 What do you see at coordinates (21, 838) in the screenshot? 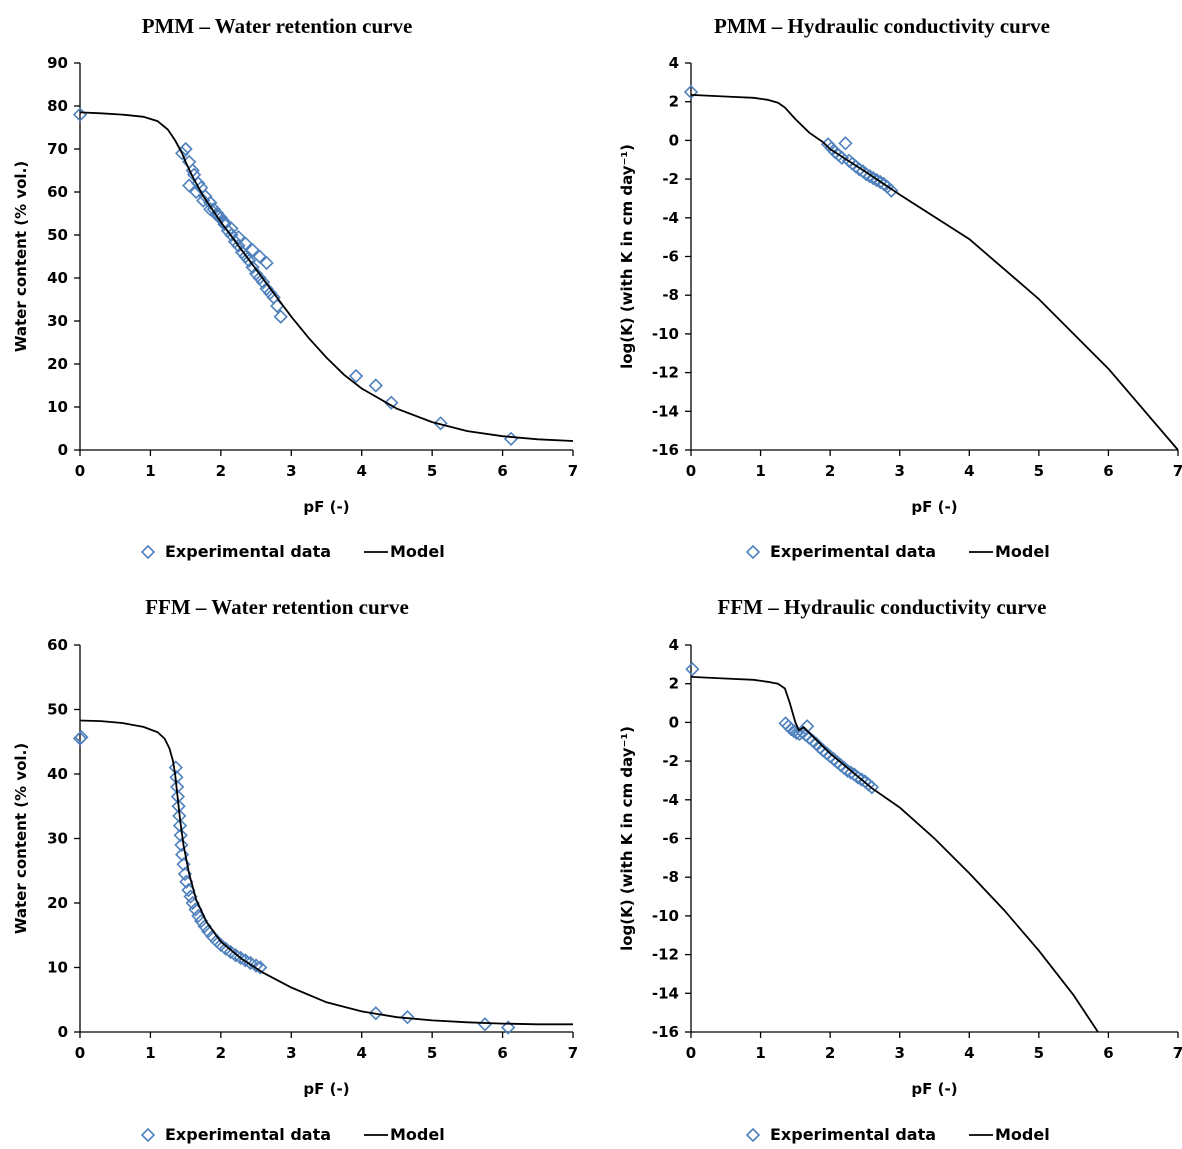
I see `y-axis-label: Water content (% vol.)` at bounding box center [21, 838].